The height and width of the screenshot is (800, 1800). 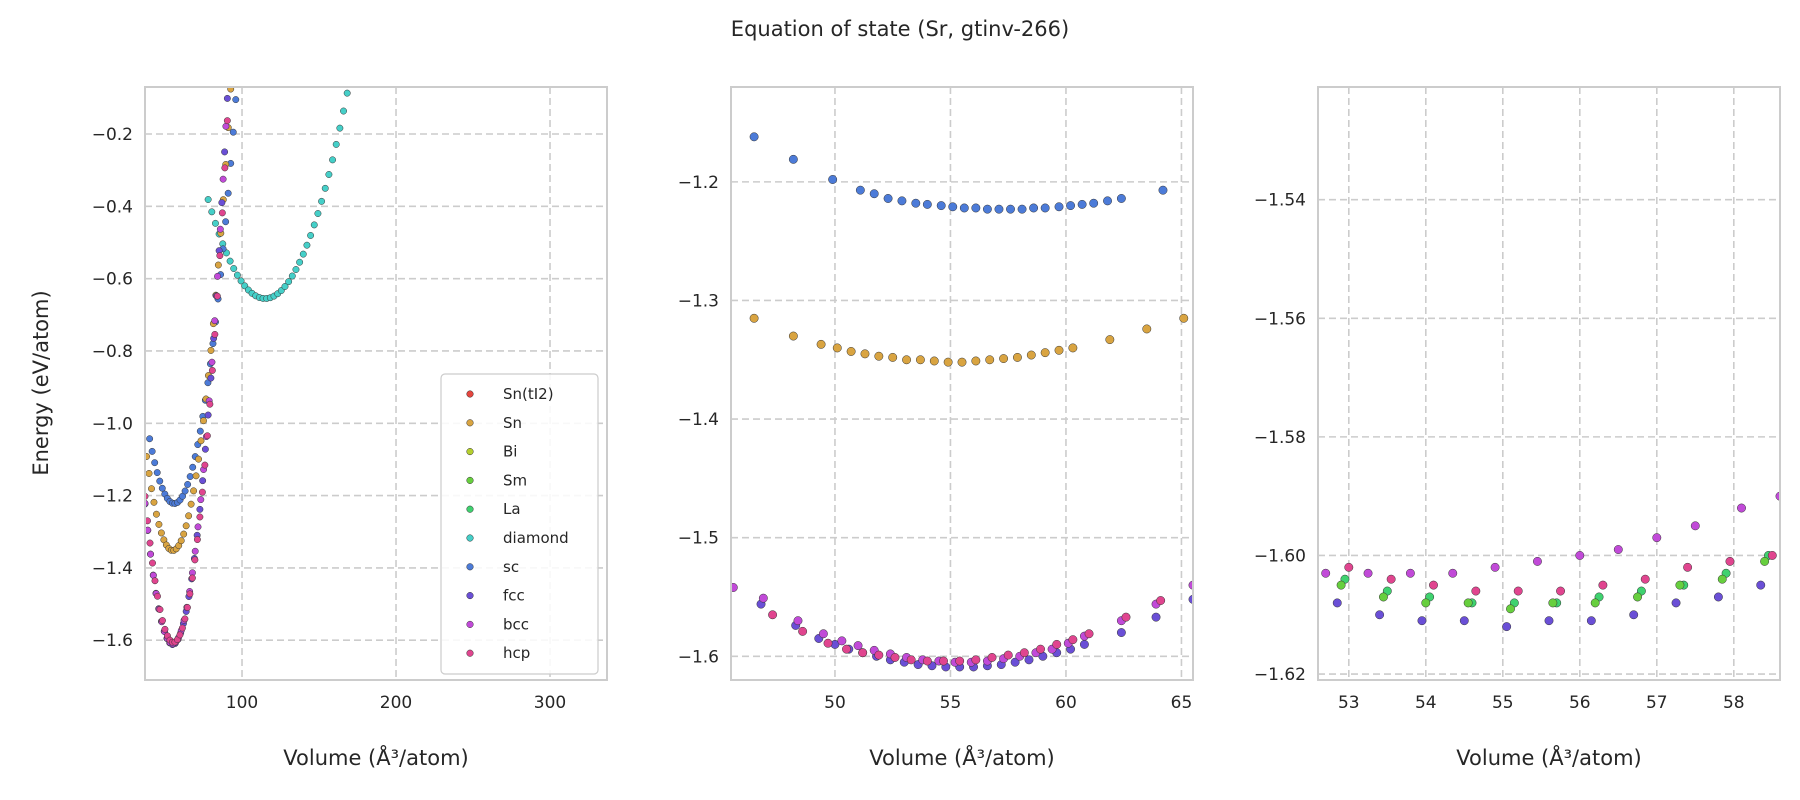 I want to click on legend-item: Sn(tI2), so click(x=510, y=394).